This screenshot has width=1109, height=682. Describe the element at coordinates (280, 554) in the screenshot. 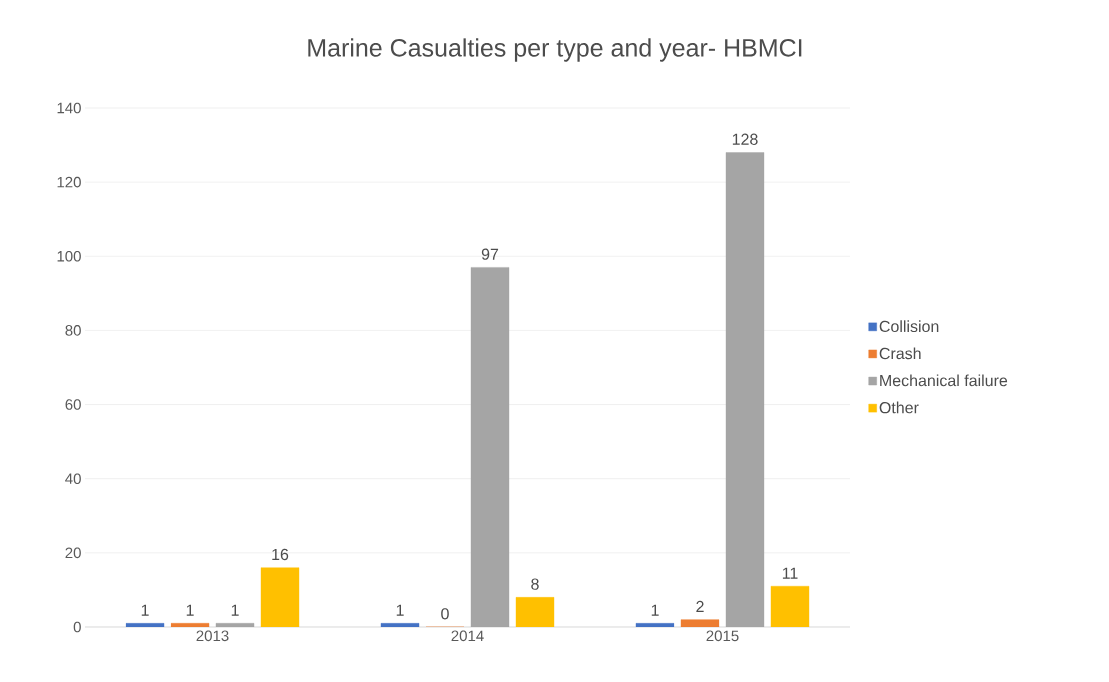

I see `data-label: 16` at that location.